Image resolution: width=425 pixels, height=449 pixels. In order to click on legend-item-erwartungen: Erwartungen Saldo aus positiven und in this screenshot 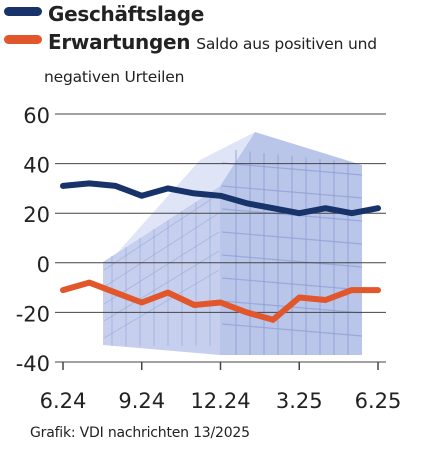, I will do `click(213, 42)`.